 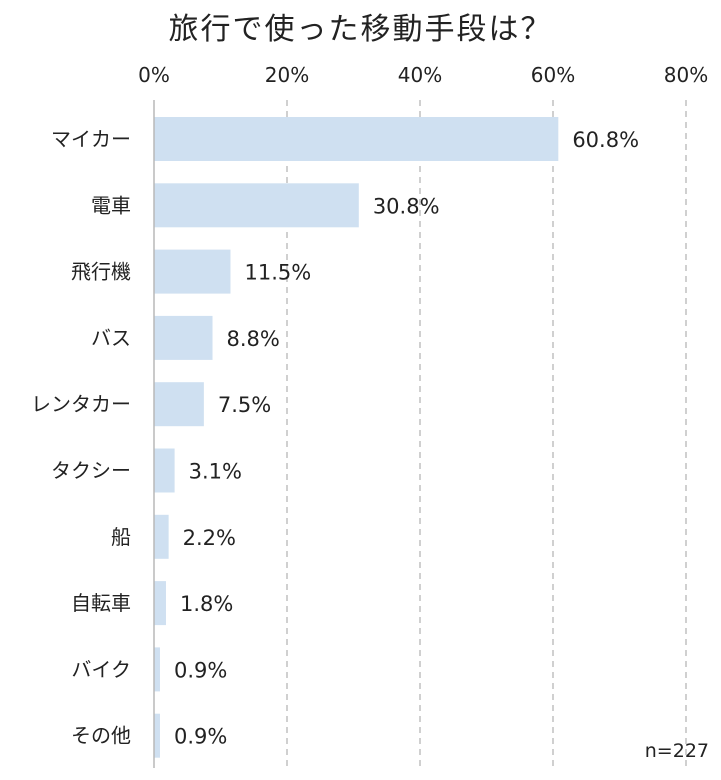 What do you see at coordinates (101, 736) in the screenshot?
I see `category-label: その他` at bounding box center [101, 736].